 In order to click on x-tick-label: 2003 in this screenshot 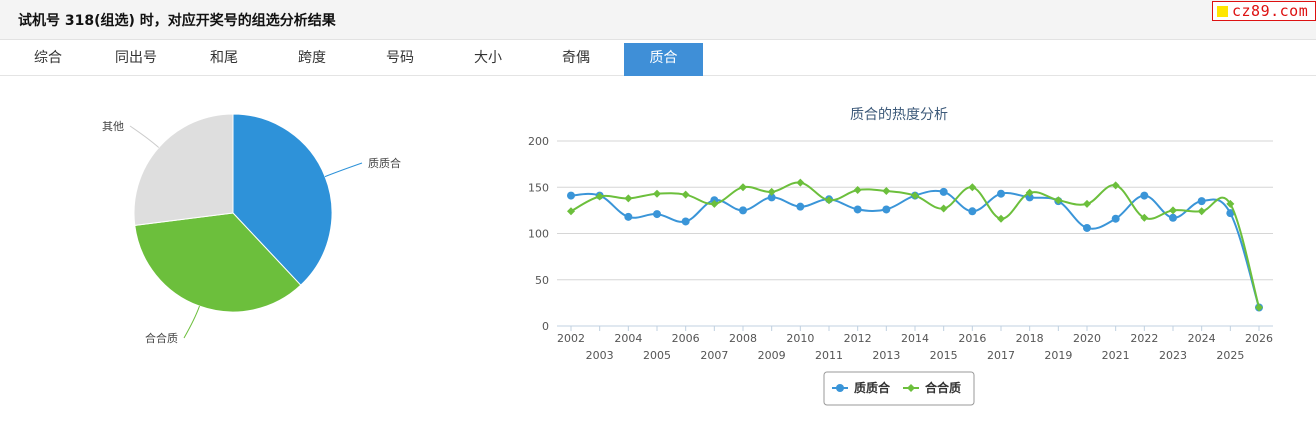, I will do `click(600, 355)`.